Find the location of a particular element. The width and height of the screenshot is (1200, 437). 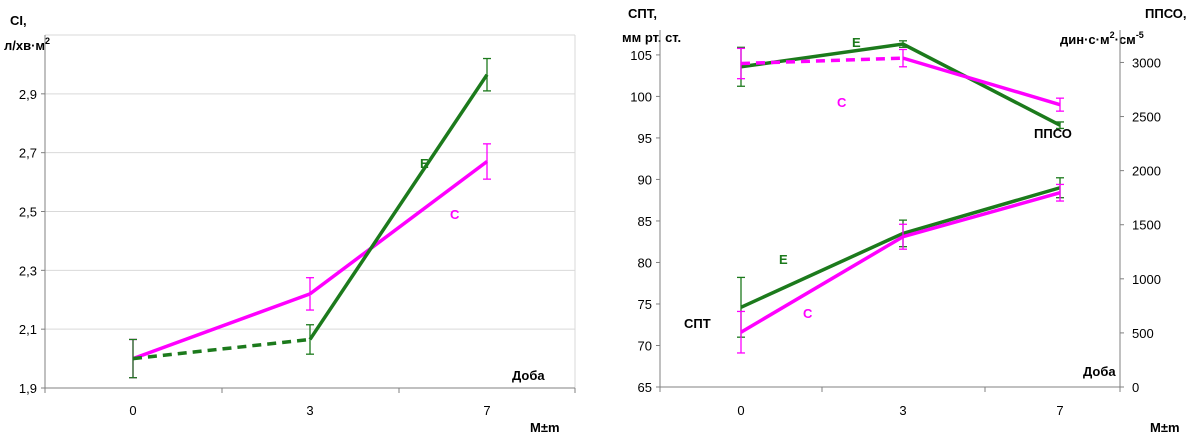

right-right-ytick-label: 2500 is located at coordinates (1146, 117).